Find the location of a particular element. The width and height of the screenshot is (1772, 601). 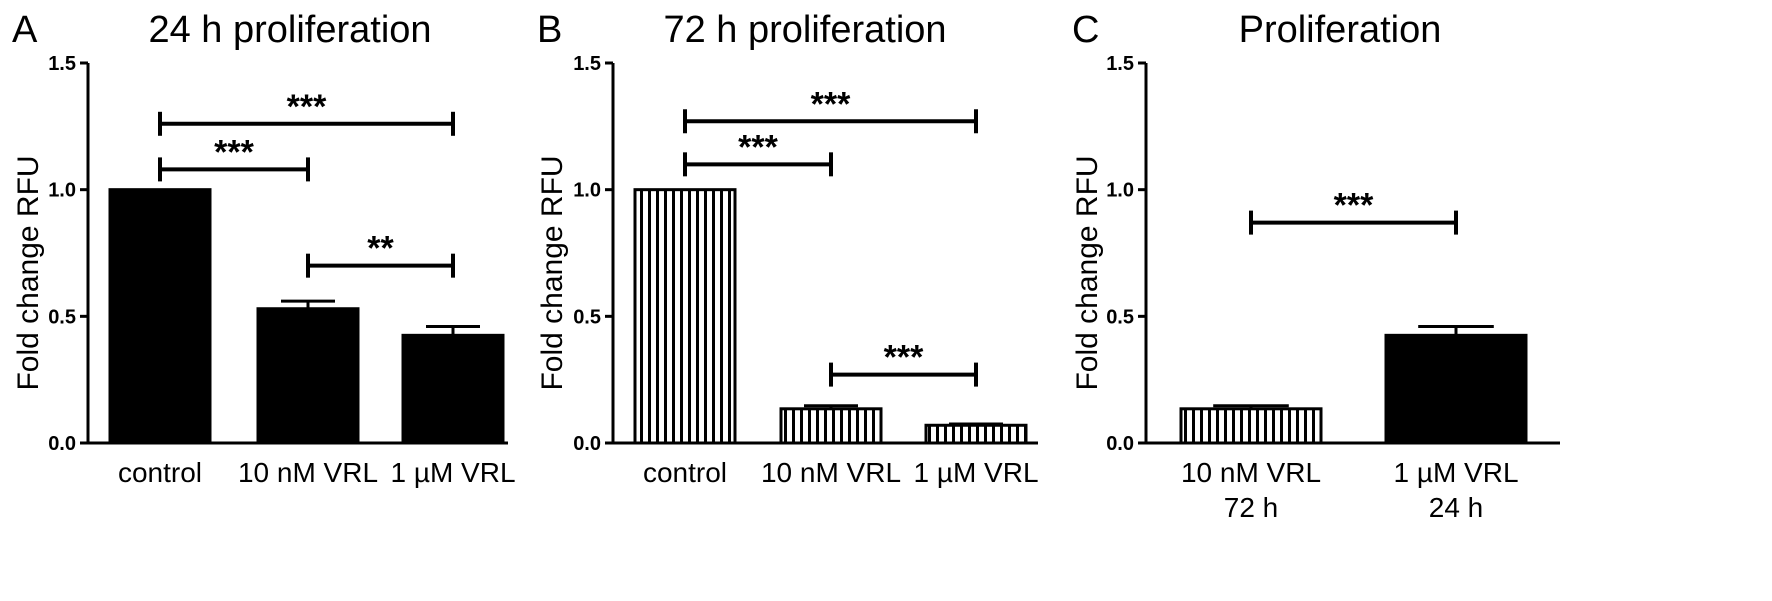

panel-letter: C is located at coordinates (1085, 30).